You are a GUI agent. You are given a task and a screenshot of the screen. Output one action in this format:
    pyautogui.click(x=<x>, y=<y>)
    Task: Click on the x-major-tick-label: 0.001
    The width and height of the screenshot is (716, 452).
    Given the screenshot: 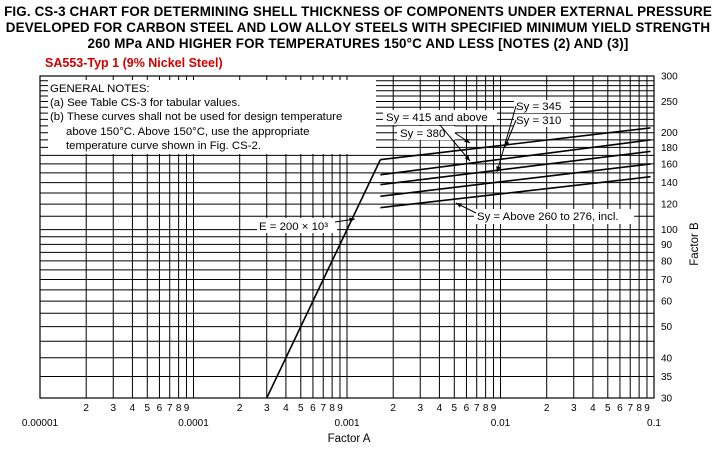 What is the action you would take?
    pyautogui.click(x=346, y=423)
    